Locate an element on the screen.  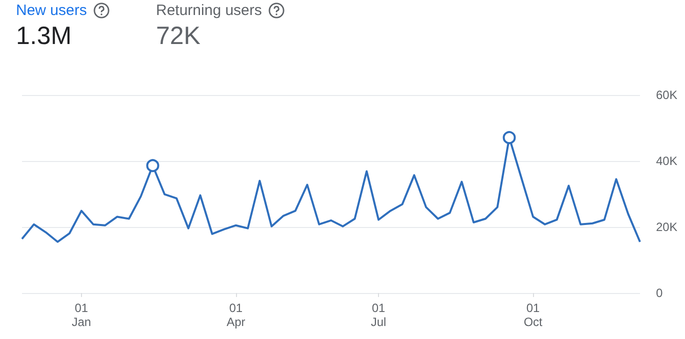
y-tick-label: 20K is located at coordinates (667, 227).